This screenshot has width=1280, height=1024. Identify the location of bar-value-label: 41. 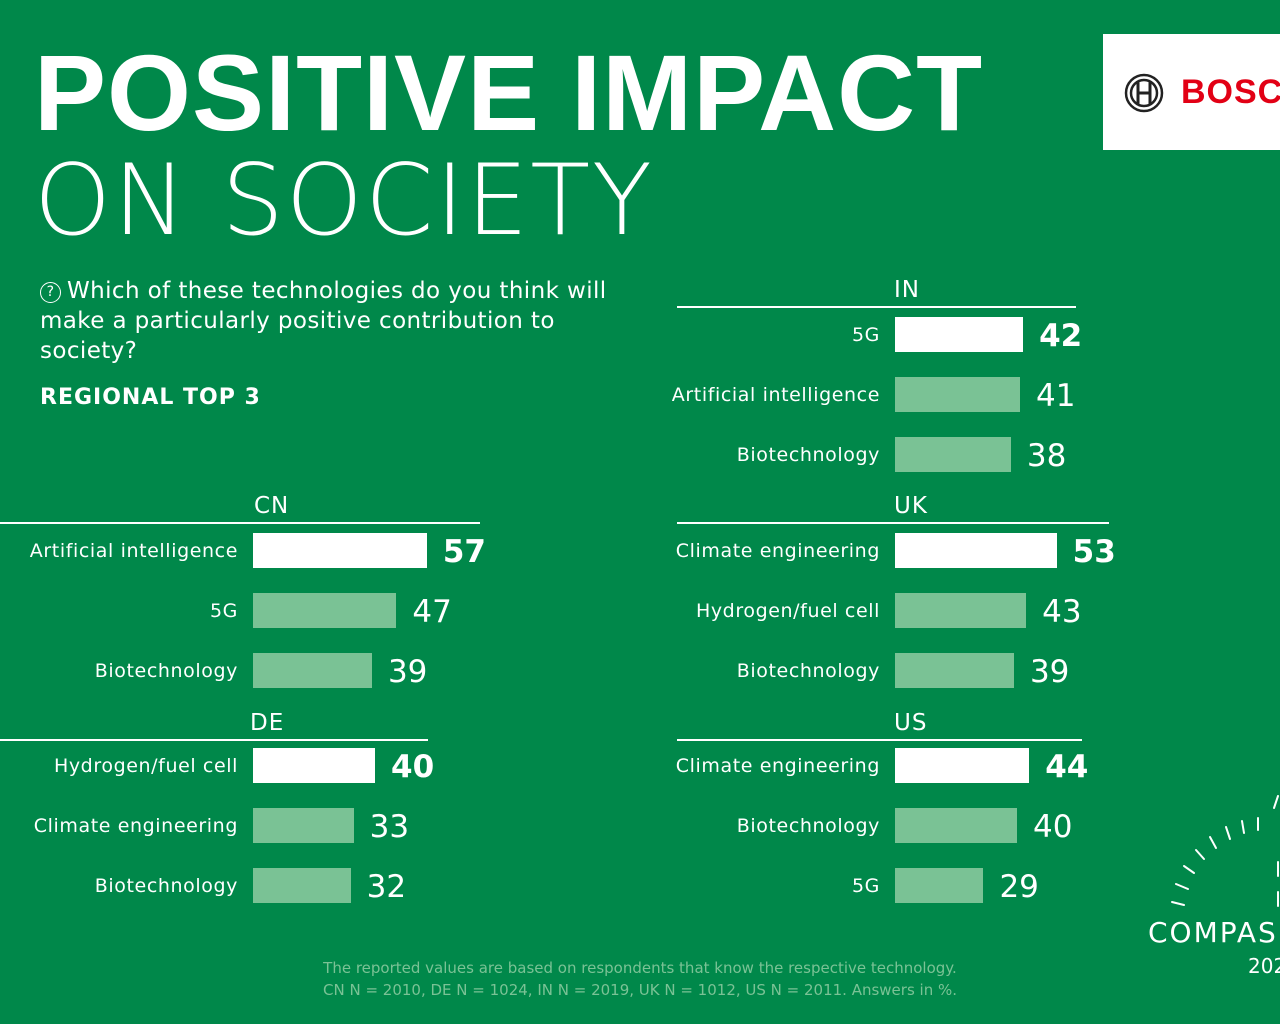
(1056, 396).